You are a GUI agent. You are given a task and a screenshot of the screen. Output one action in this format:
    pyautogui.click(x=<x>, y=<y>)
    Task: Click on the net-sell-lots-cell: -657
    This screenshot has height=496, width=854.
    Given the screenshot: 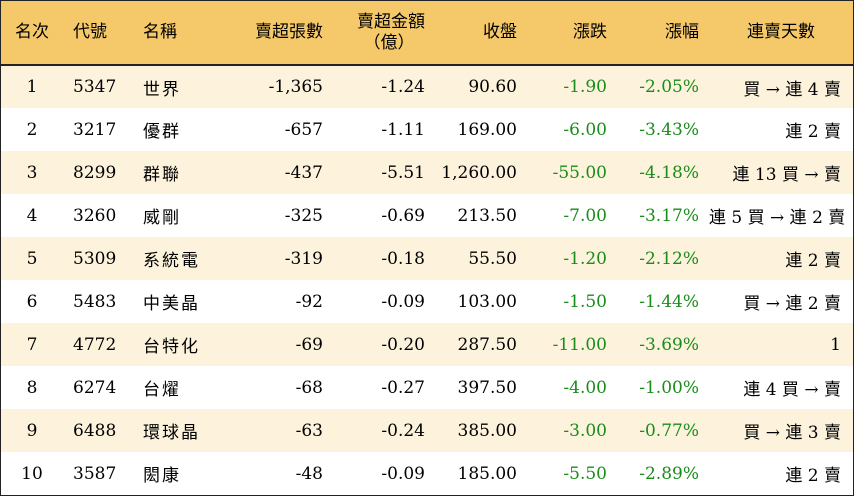 What is the action you would take?
    pyautogui.click(x=303, y=129)
    